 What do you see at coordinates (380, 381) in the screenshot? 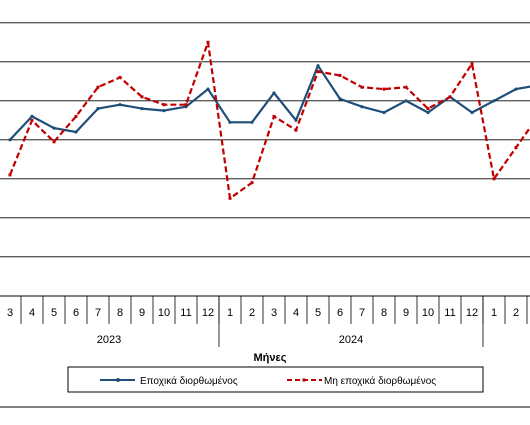
I see `legend-label-not-seasonally-adjusted: Μη εποχικά διορθωμένος` at bounding box center [380, 381].